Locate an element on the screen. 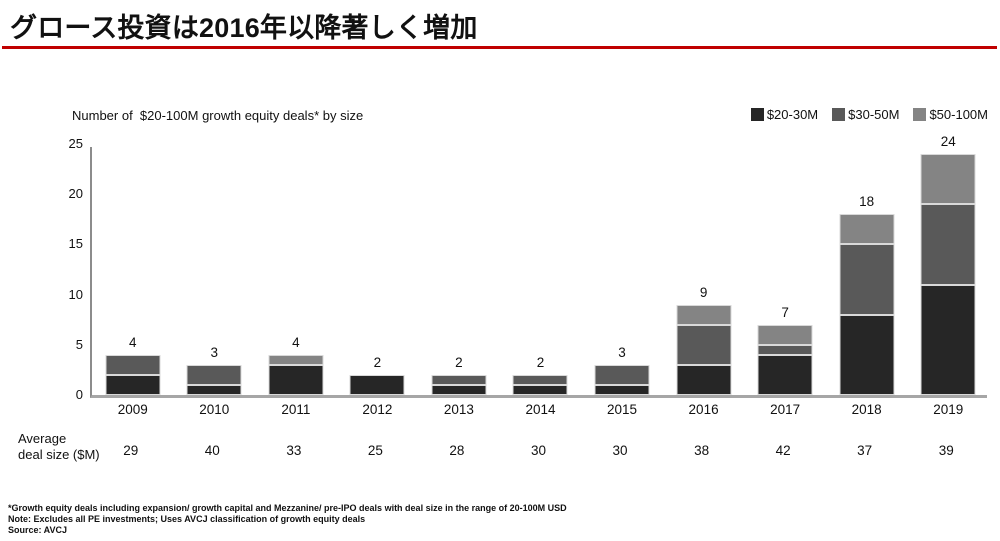 This screenshot has width=1000, height=541. legend-item-50-100M: $50-100M is located at coordinates (950, 114).